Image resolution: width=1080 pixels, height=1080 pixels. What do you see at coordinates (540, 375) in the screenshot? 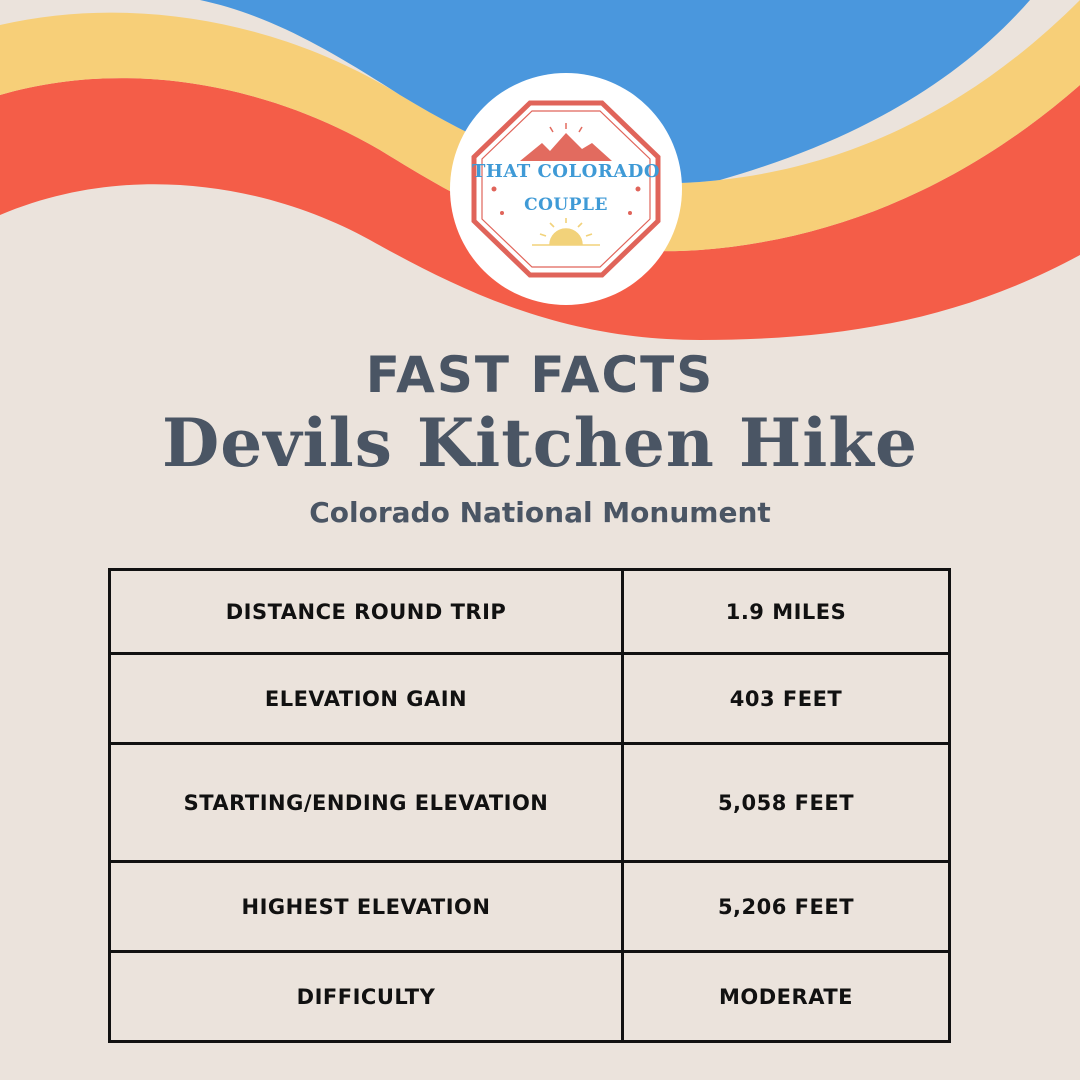
I see `fast-facts-heading: FAST FACTS` at bounding box center [540, 375].